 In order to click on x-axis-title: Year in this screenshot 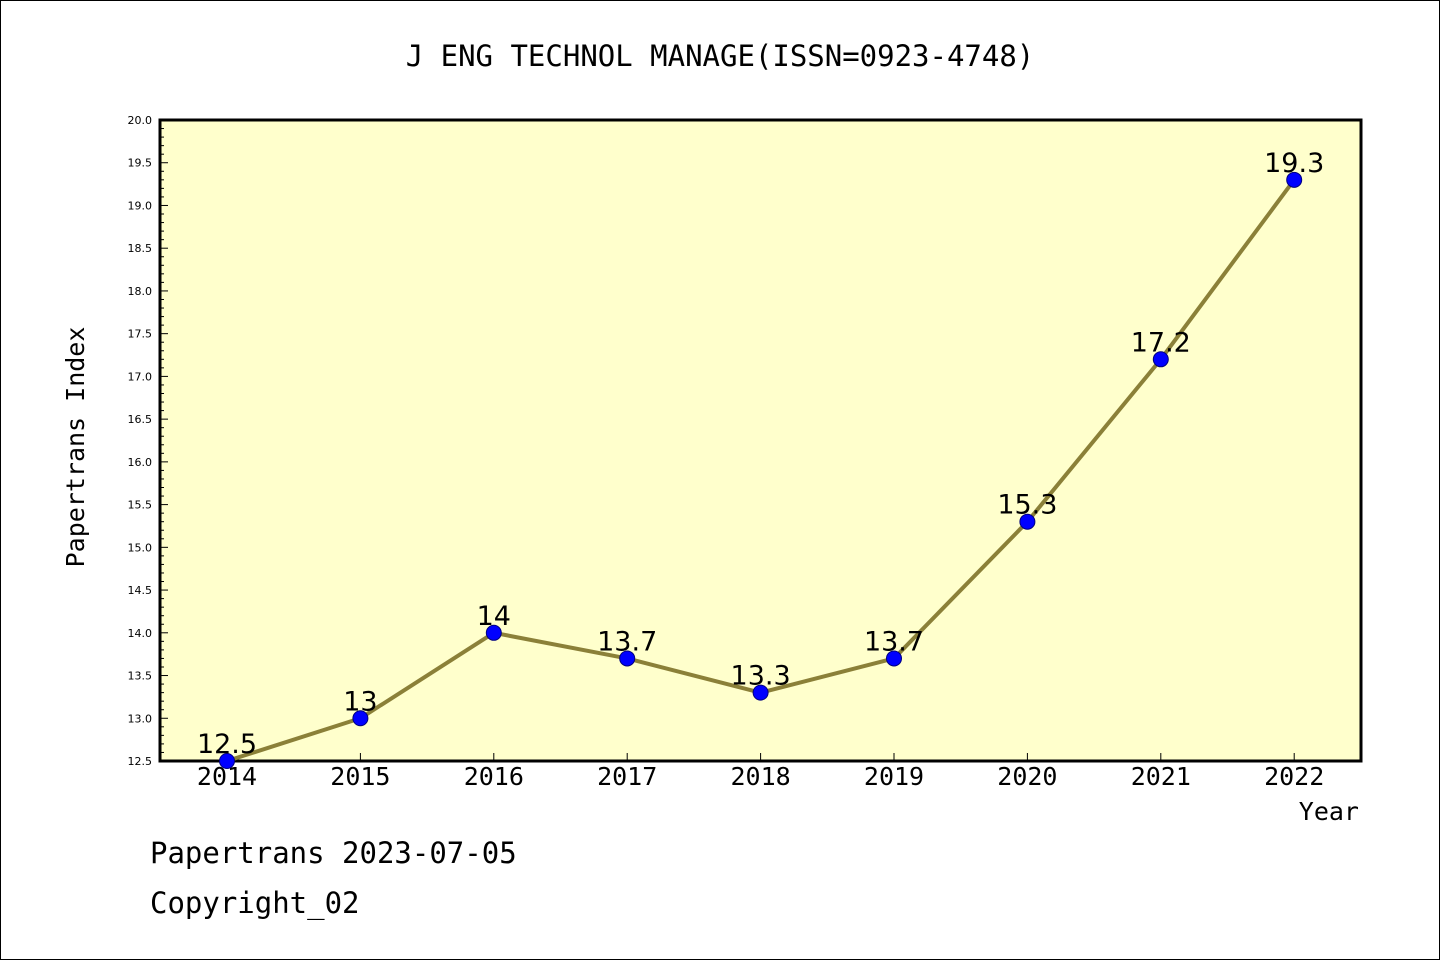, I will do `click(1329, 811)`.